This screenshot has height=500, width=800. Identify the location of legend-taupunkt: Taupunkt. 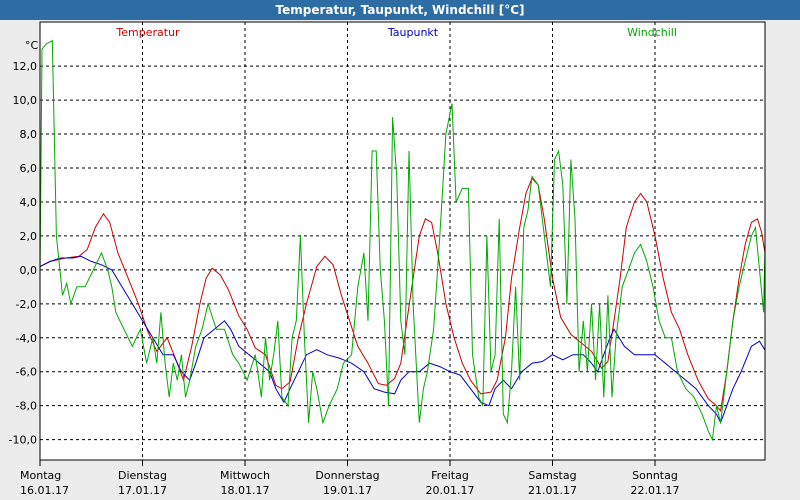
(413, 32).